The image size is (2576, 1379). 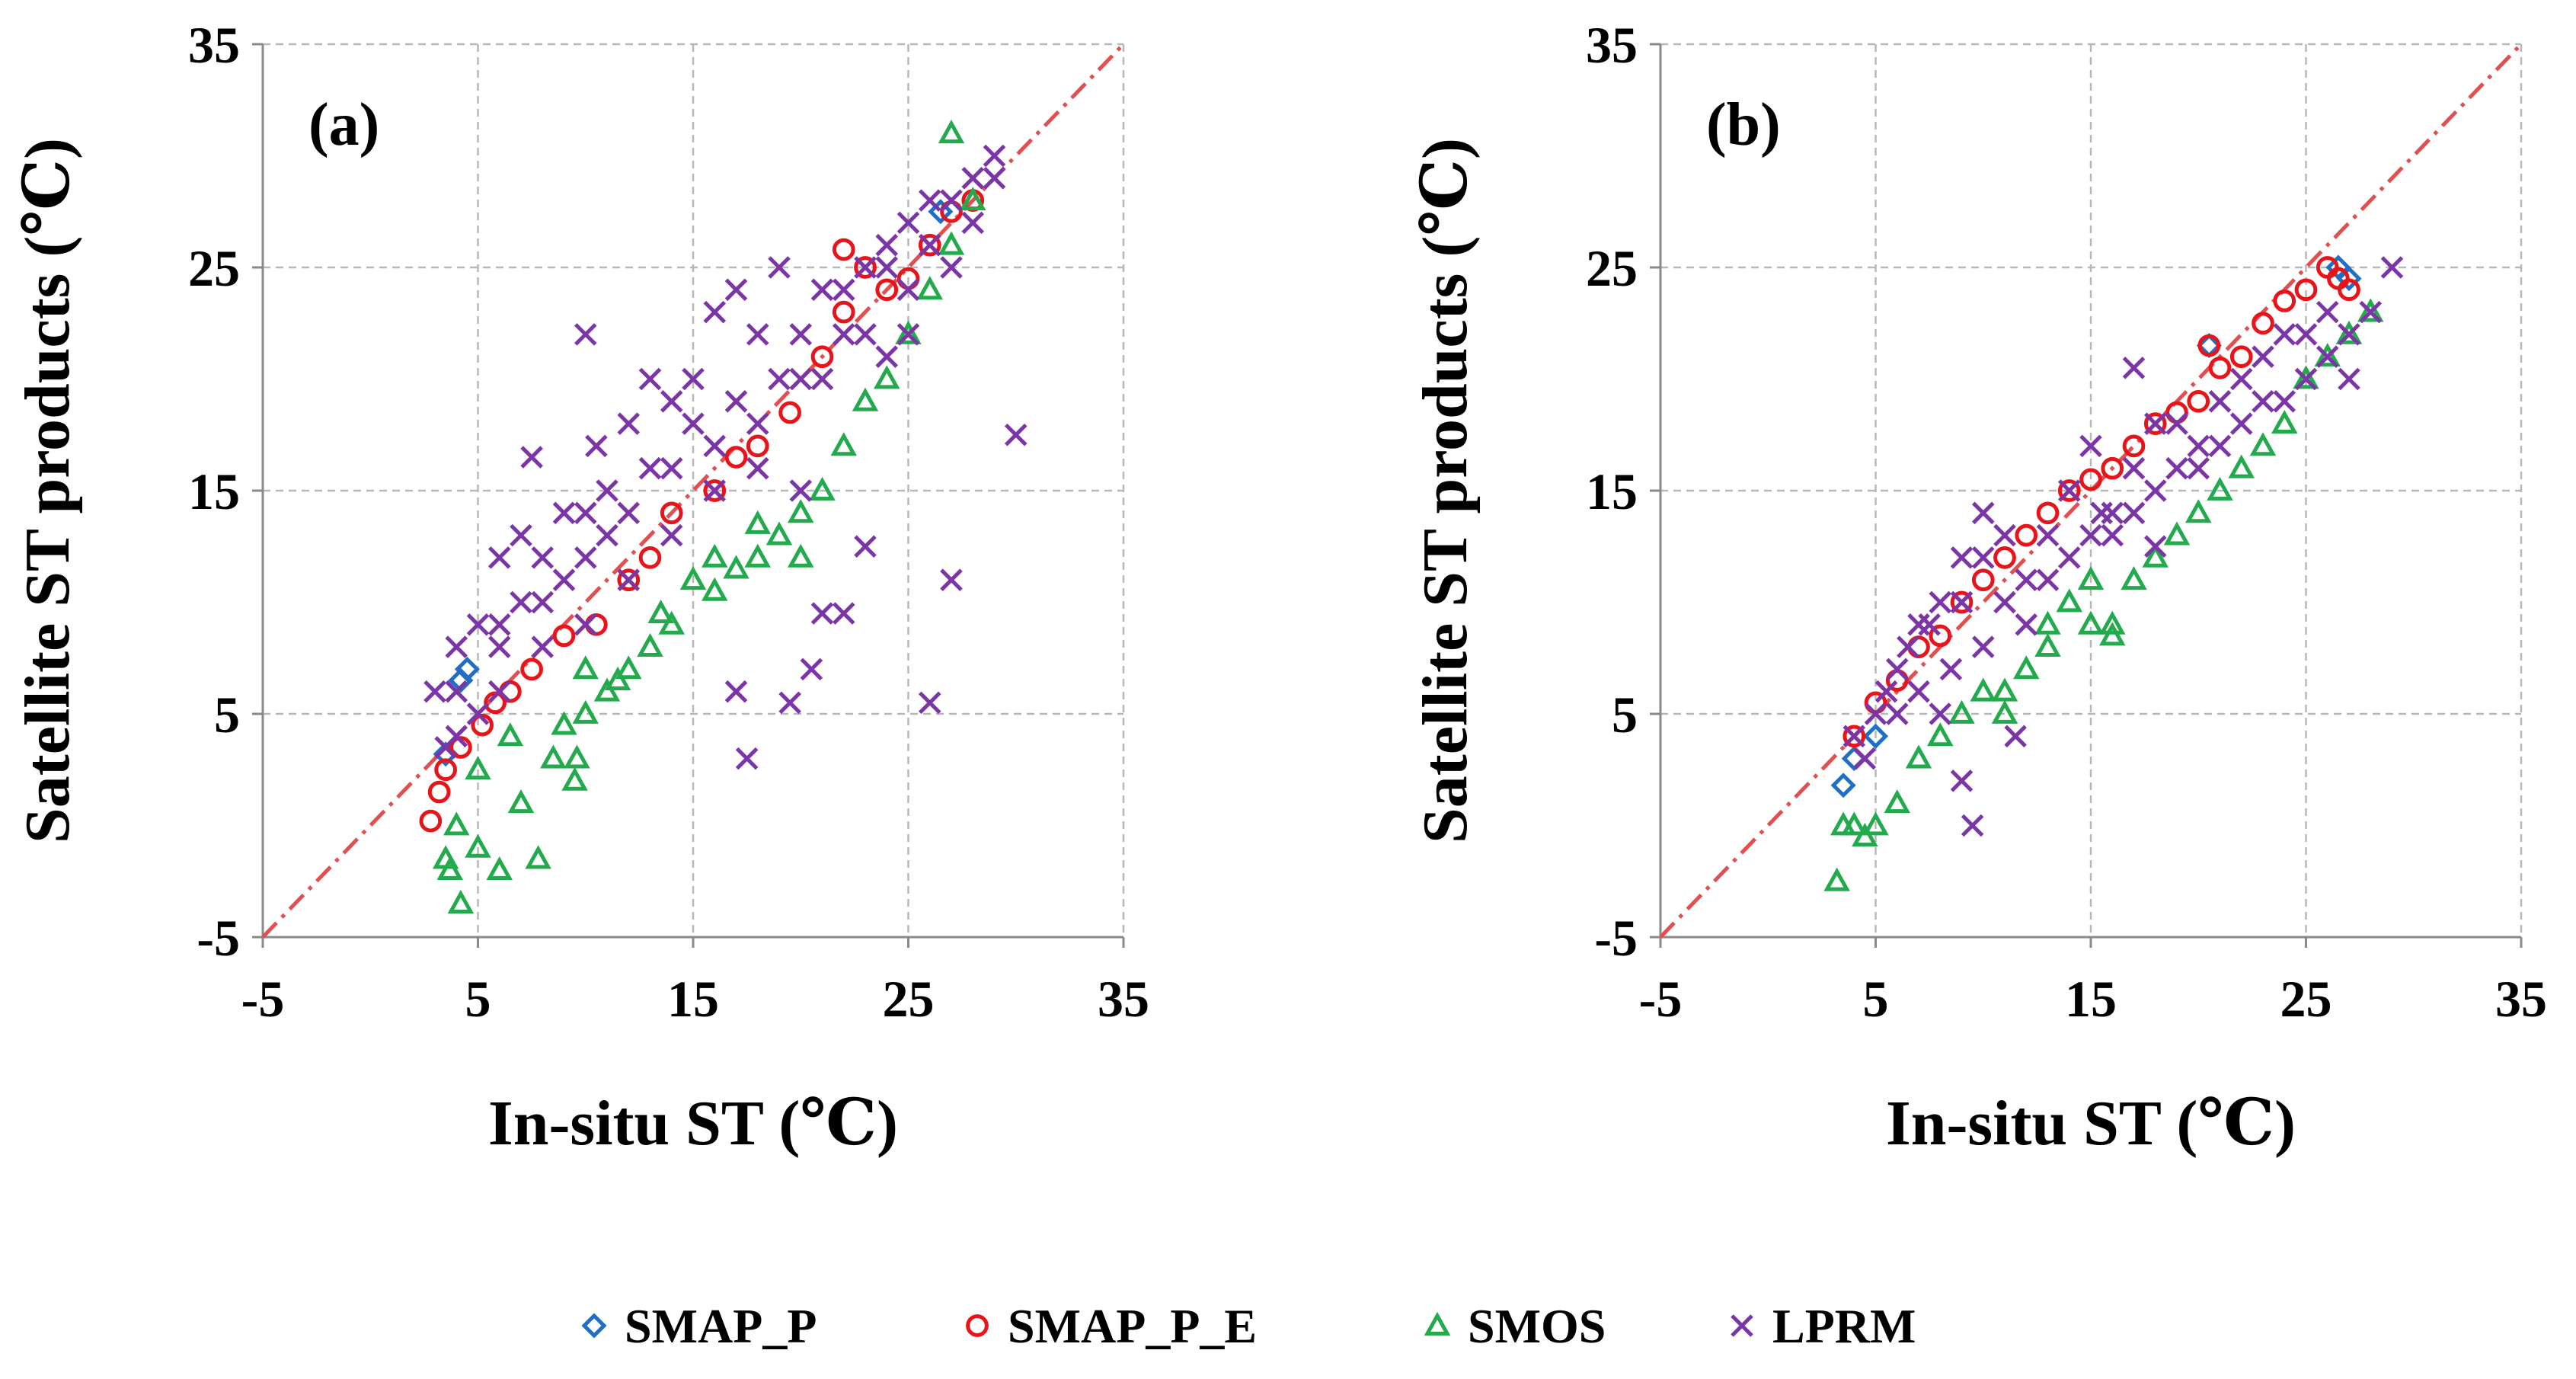 What do you see at coordinates (1612, 45) in the screenshot?
I see `y-tick-label: 35` at bounding box center [1612, 45].